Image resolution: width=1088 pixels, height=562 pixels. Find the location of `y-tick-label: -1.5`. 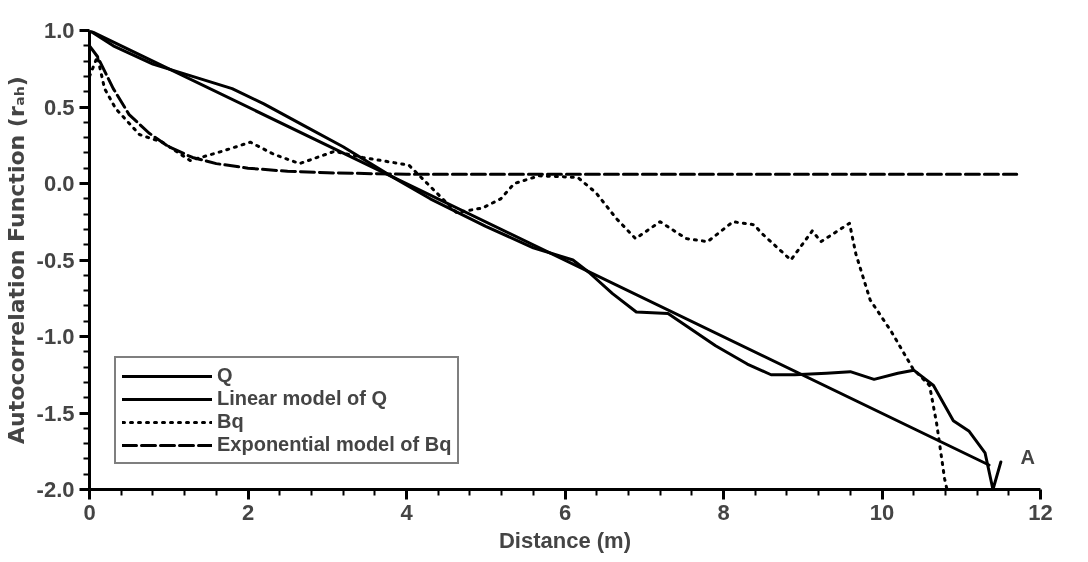

y-tick-label: -1.5 is located at coordinates (55, 413).